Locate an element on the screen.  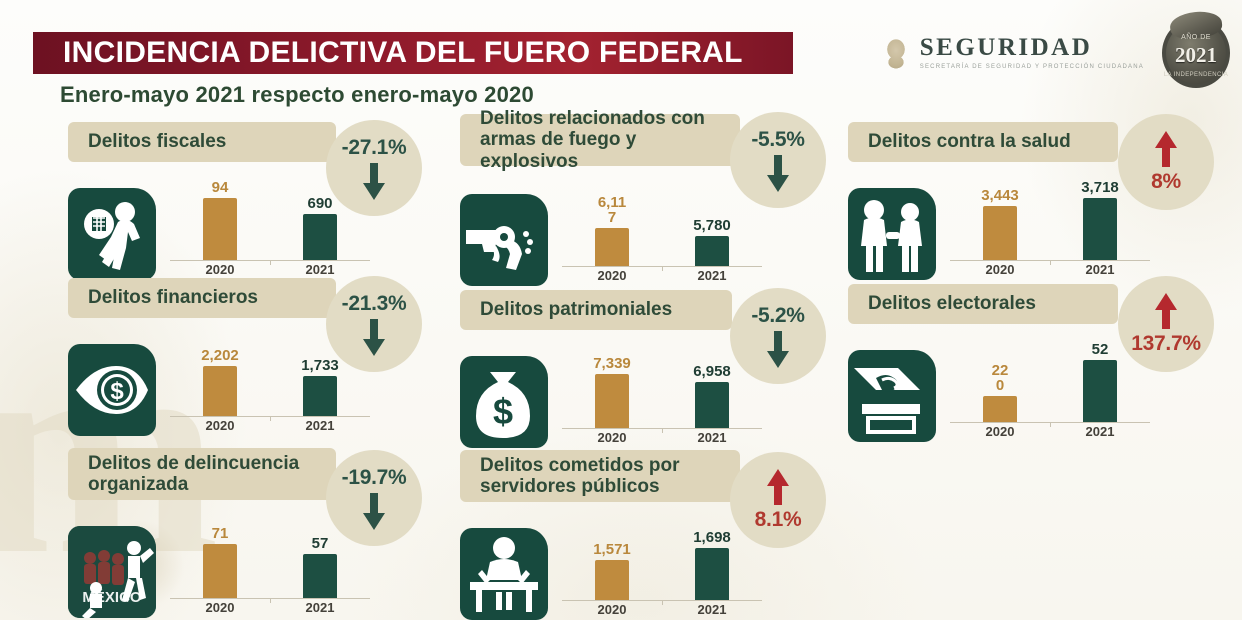
change-badge: 8% is located at coordinates (1166, 162).